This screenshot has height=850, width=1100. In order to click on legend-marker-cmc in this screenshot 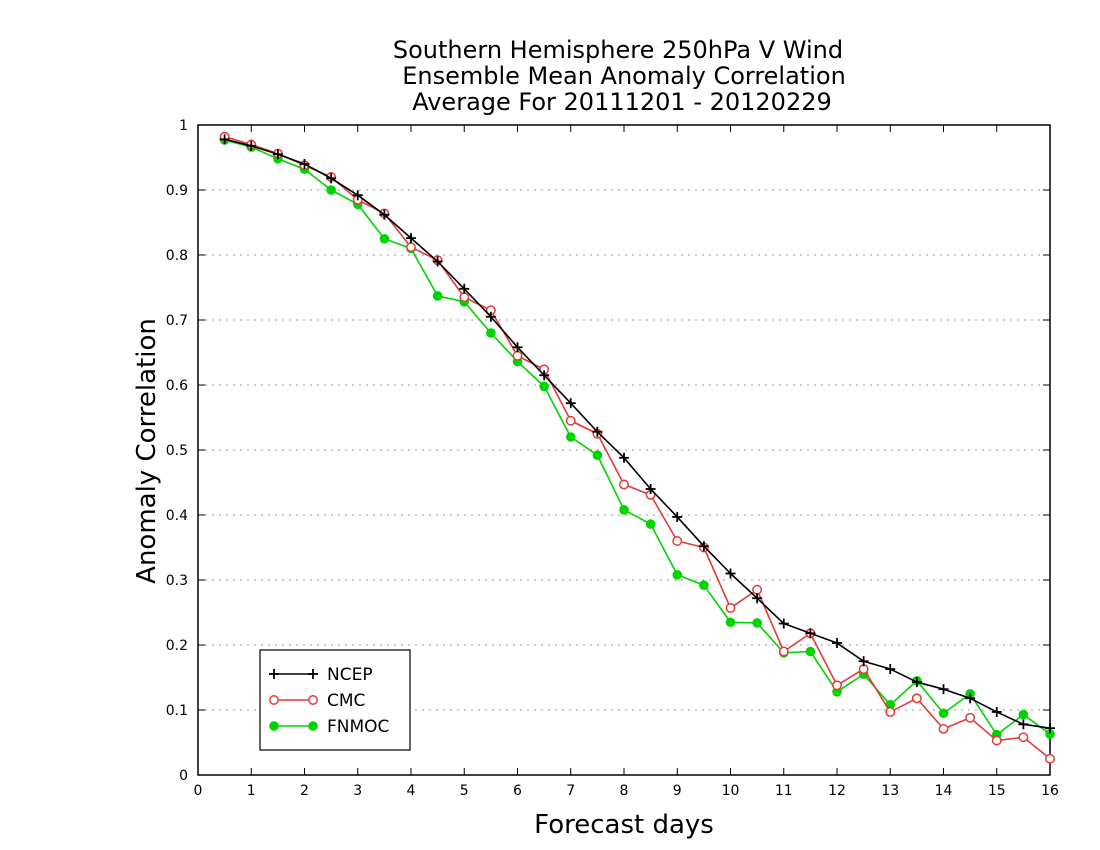, I will do `click(313, 700)`.